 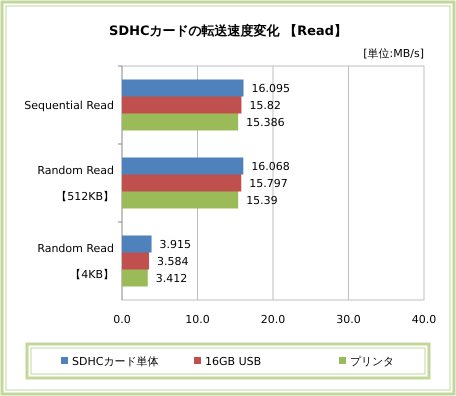 I want to click on x-tick-label: 30.0, so click(x=348, y=319).